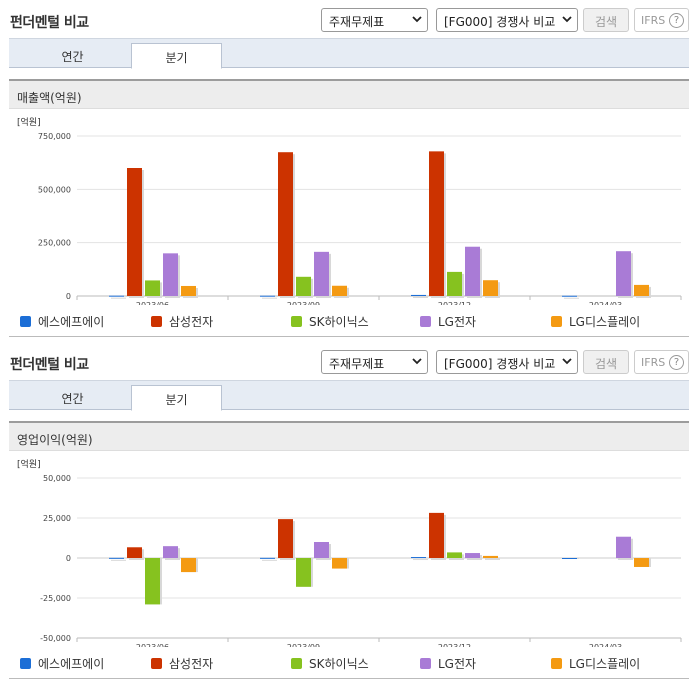 The image size is (696, 684). I want to click on legend-label: LG디스플레이, so click(605, 322).